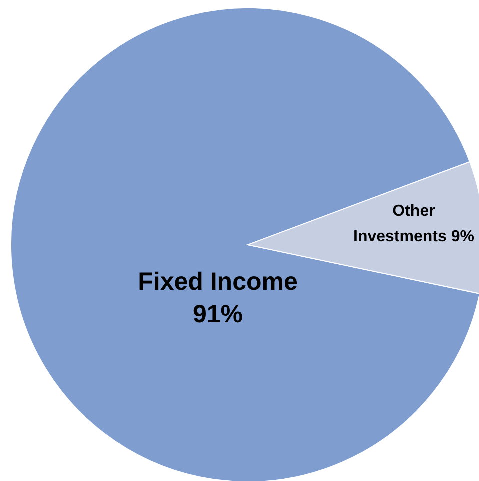  What do you see at coordinates (400, 224) in the screenshot?
I see `slice-label: Other Investments` at bounding box center [400, 224].